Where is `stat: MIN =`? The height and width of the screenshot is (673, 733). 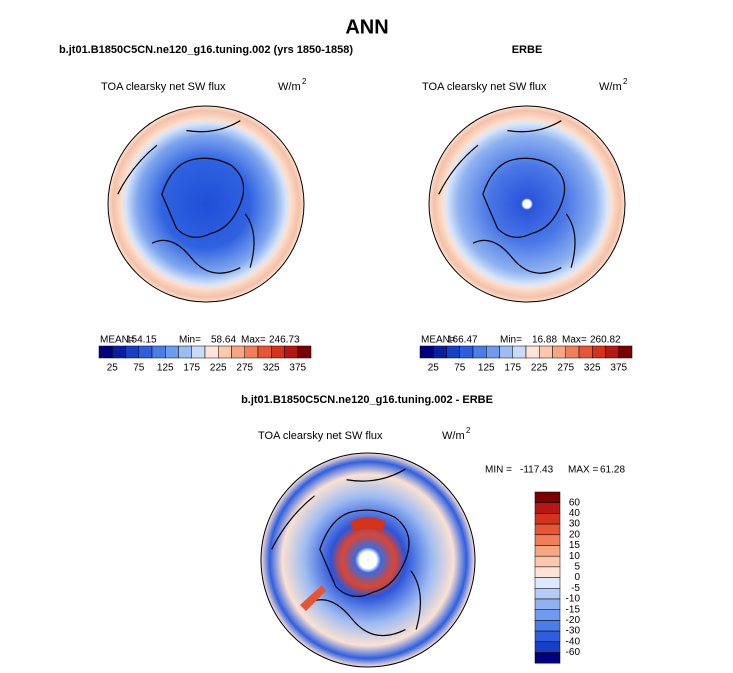 stat: MIN = is located at coordinates (498, 470).